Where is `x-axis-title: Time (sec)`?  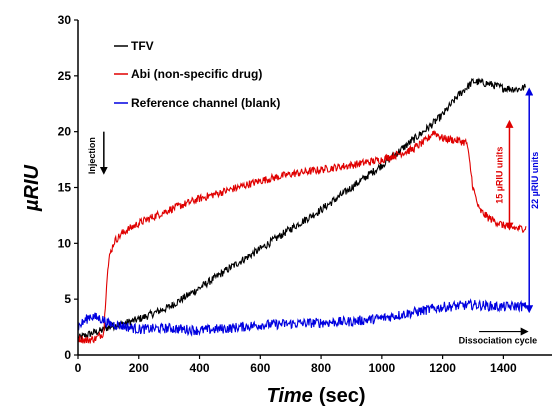
x-axis-title: Time (sec) is located at coordinates (315, 396).